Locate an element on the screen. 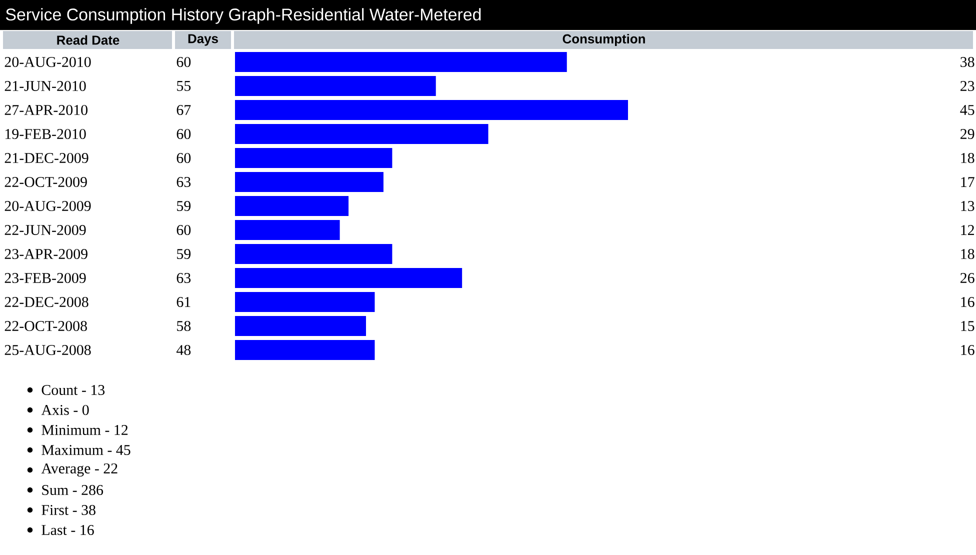 The height and width of the screenshot is (555, 976). y-tick-label: 22-JUN-2009 is located at coordinates (45, 230).